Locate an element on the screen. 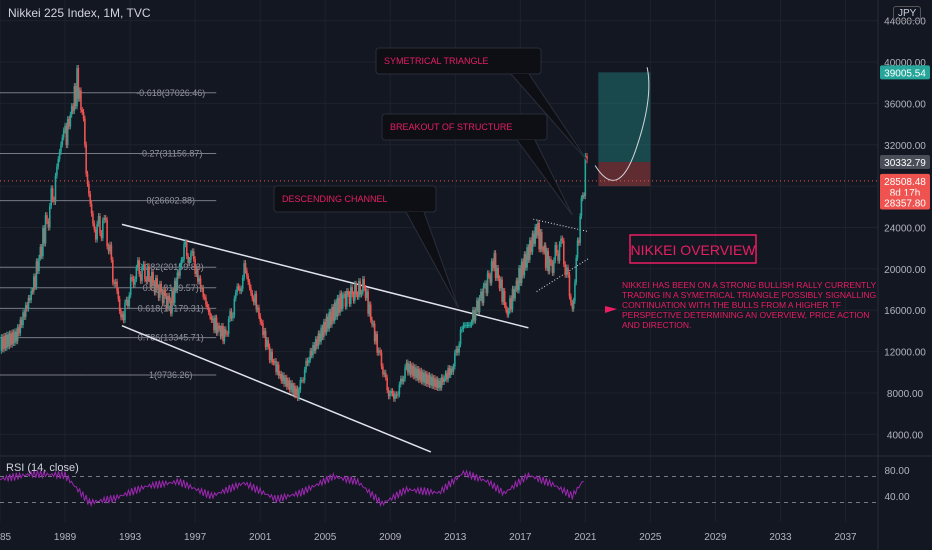  rsi-pane: 80.00 40.00 is located at coordinates (455, 487).